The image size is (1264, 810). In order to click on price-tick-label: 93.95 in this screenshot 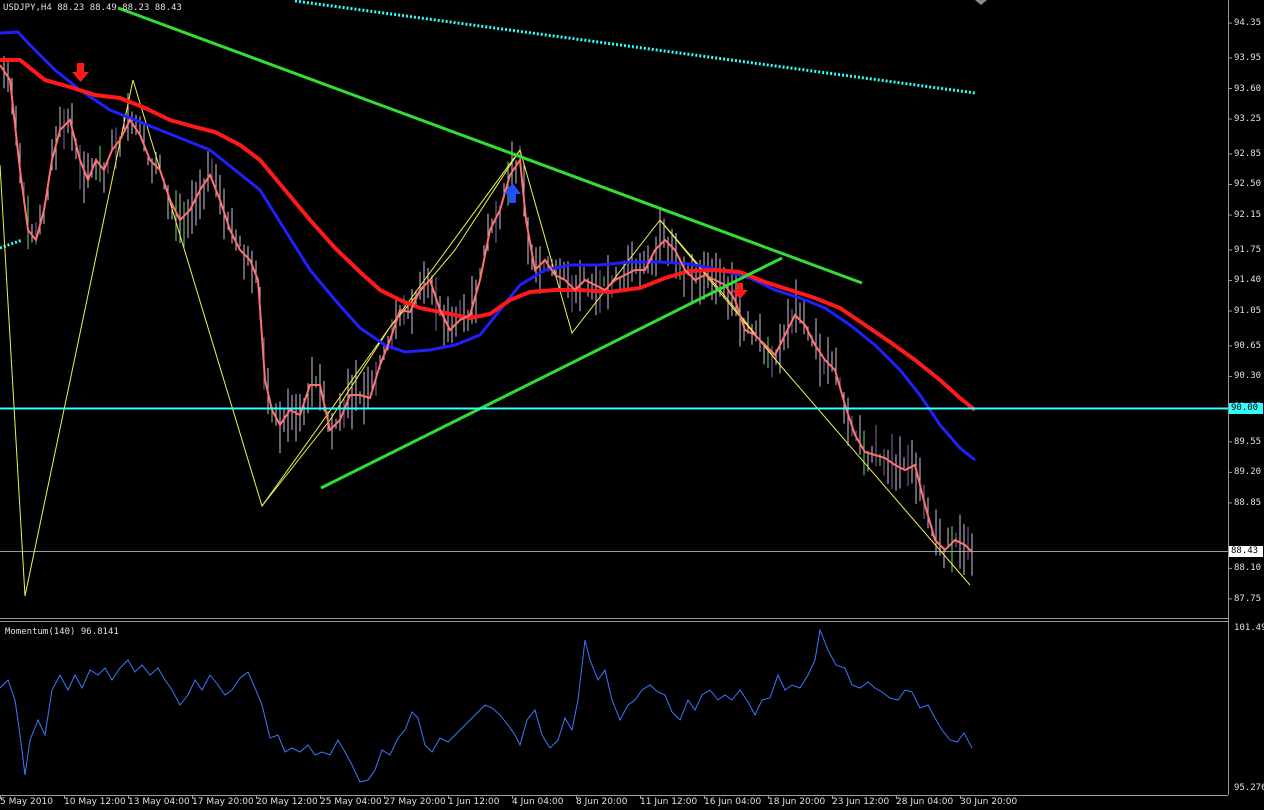, I will do `click(1248, 57)`.